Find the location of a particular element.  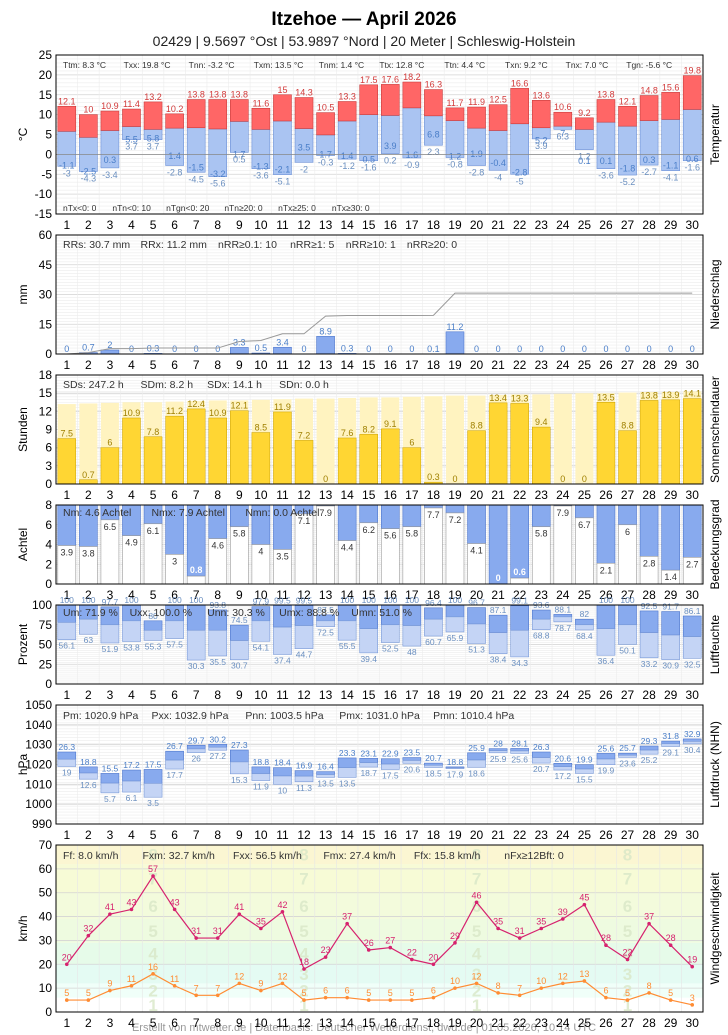

humidity-min-label: 37.4 is located at coordinates (282, 660).